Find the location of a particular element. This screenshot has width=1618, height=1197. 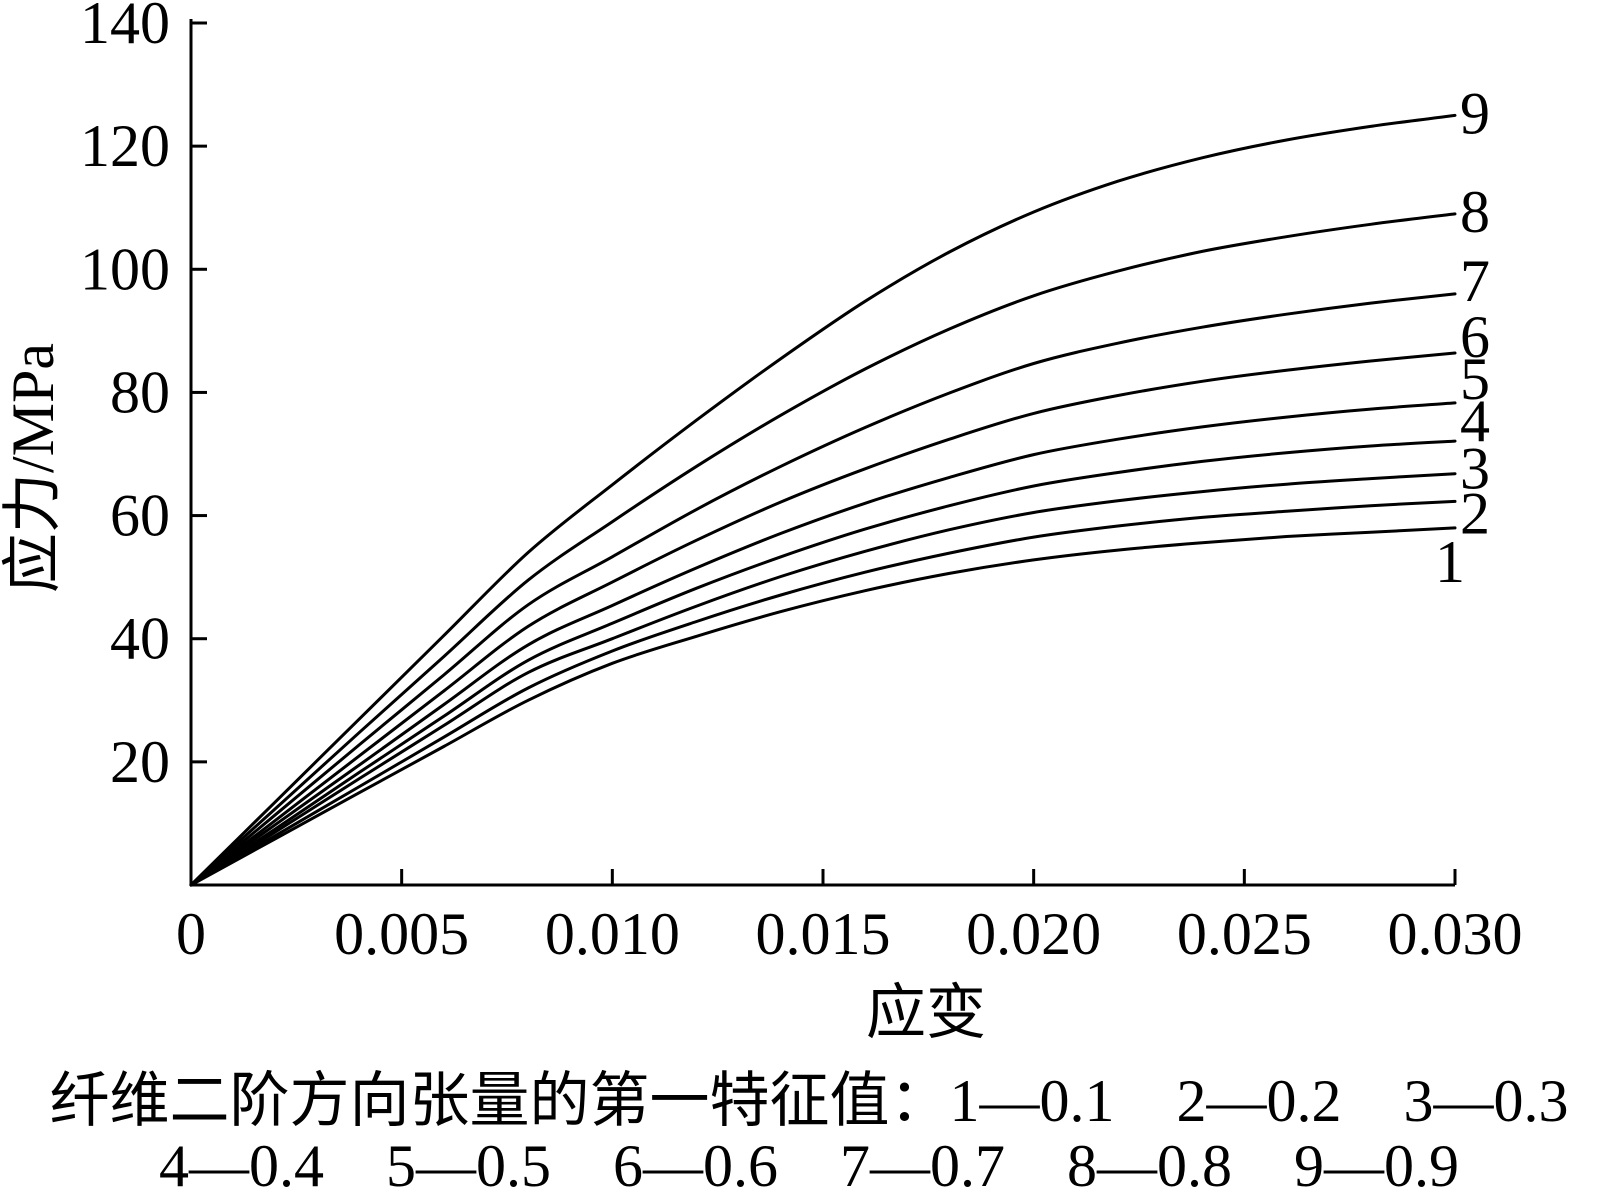

legend-line-1: 纤维二阶方向张量的第一特征值： 1—0.1 2—0.2 3—0.3 is located at coordinates (809, 1101).